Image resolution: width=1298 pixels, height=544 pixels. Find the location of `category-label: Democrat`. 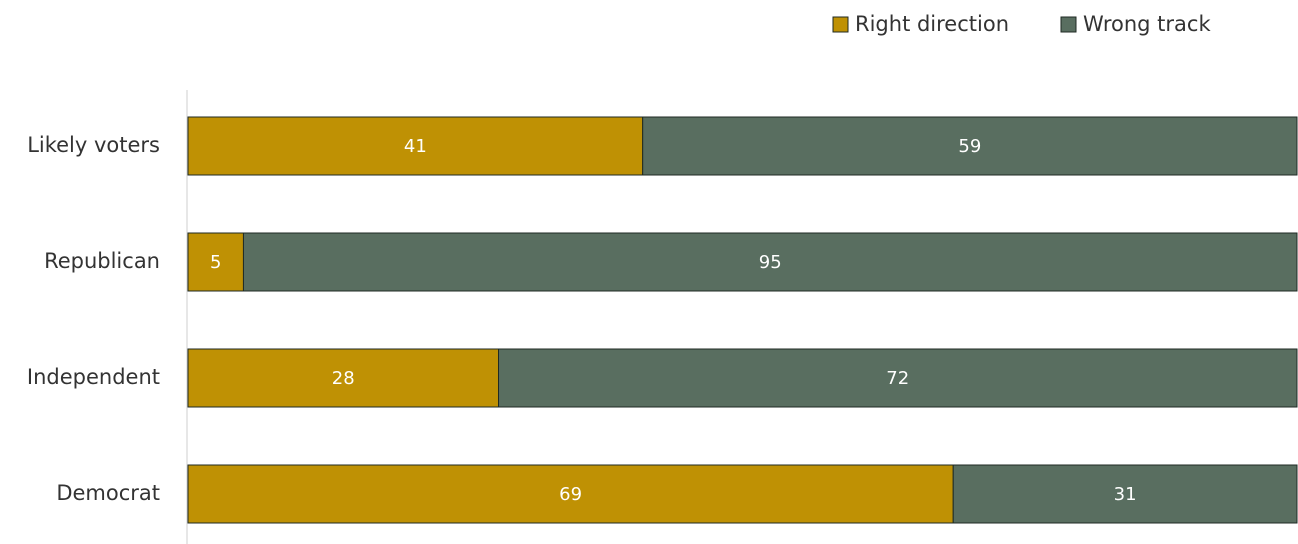

category-label: Democrat is located at coordinates (108, 493).